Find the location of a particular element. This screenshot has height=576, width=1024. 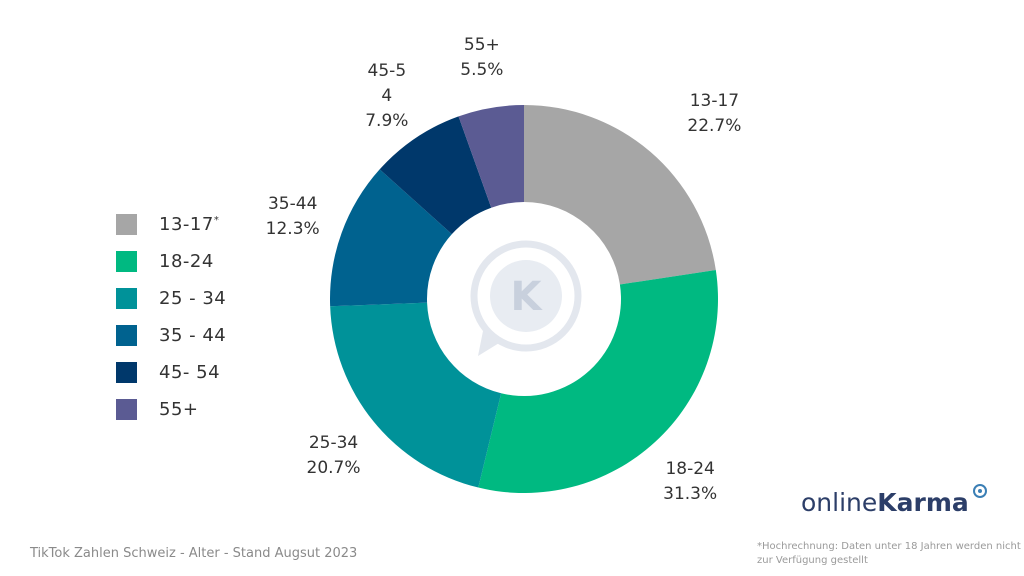

slice-value-label: 7.9% is located at coordinates (386, 121).